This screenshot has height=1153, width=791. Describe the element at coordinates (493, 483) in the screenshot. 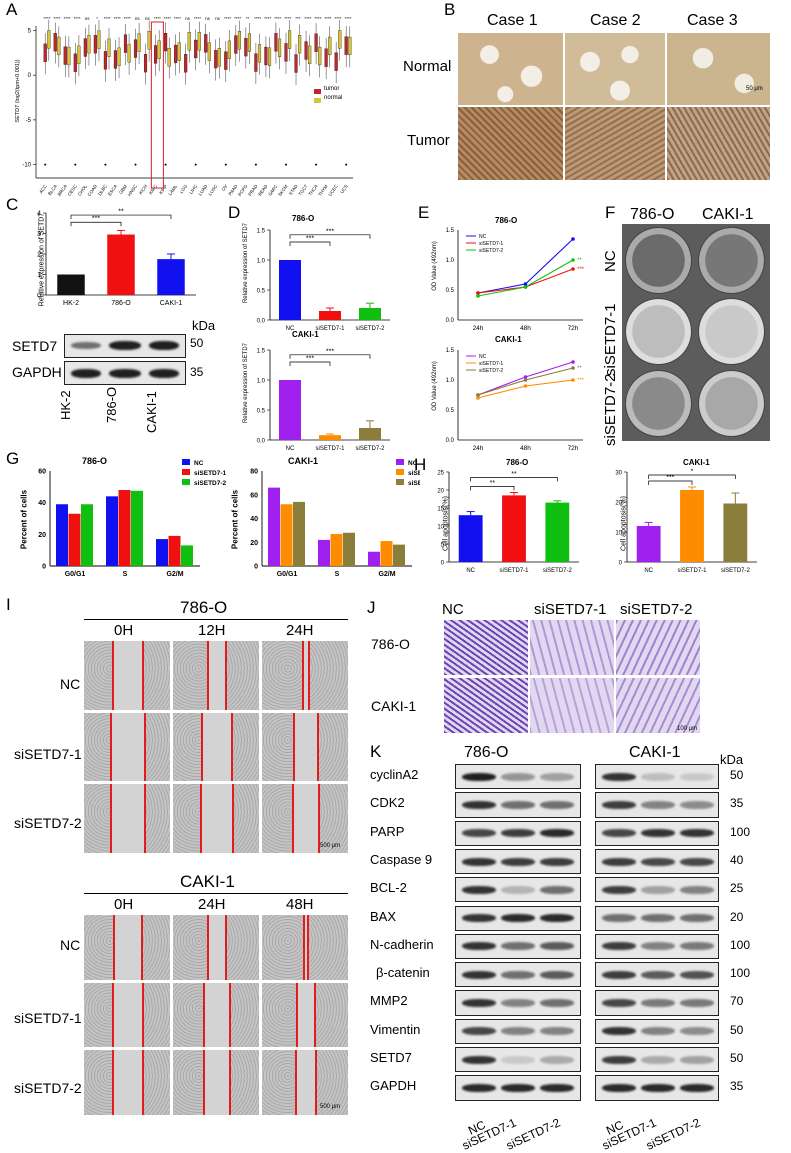

I see `h-left-sig-label: **` at that location.